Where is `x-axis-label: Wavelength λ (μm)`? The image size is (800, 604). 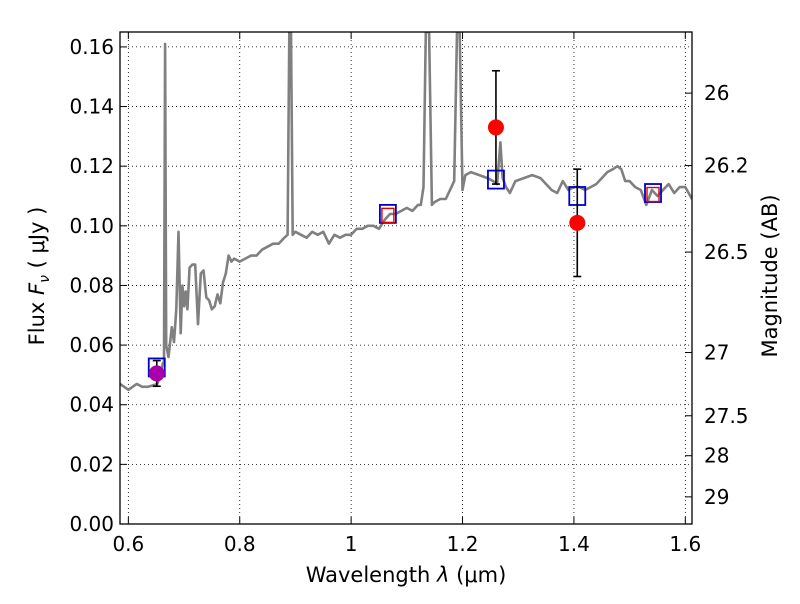 x-axis-label: Wavelength λ (μm) is located at coordinates (406, 575).